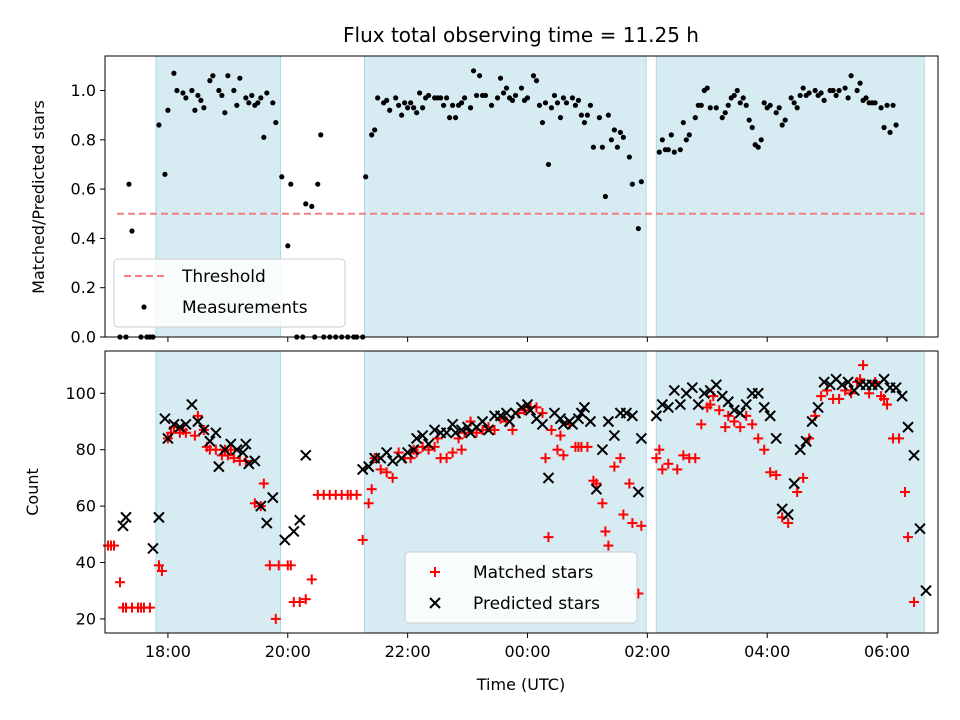  What do you see at coordinates (83, 139) in the screenshot?
I see `top-y-tick-label: 0.8` at bounding box center [83, 139].